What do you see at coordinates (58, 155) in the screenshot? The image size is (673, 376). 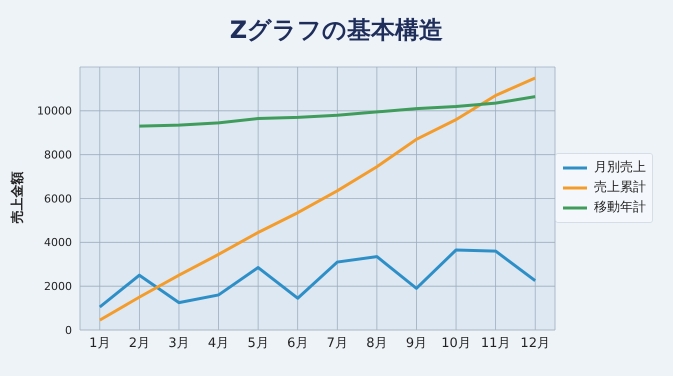 I see `y-tick-label: 8000` at bounding box center [58, 155].